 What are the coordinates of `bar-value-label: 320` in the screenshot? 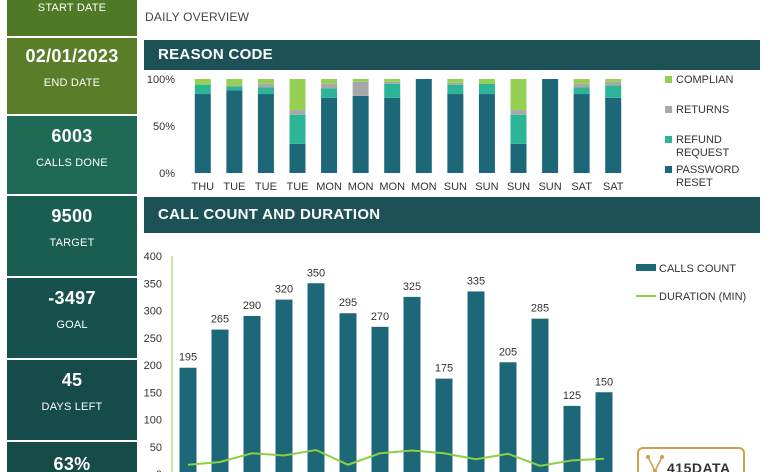 It's located at (284, 290).